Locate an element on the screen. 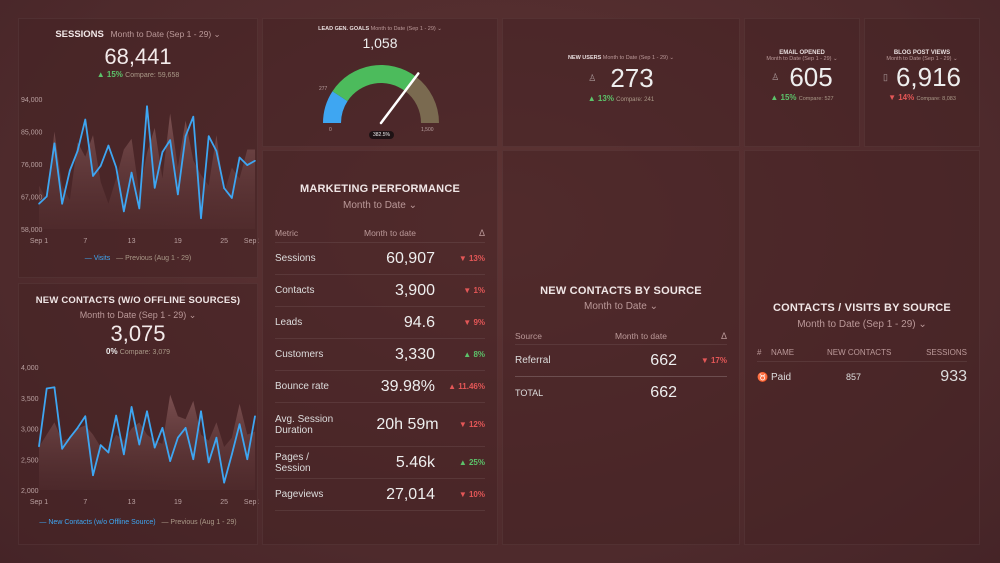 The height and width of the screenshot is (563, 1000). new-contacts-value: 3,075 is located at coordinates (138, 333).